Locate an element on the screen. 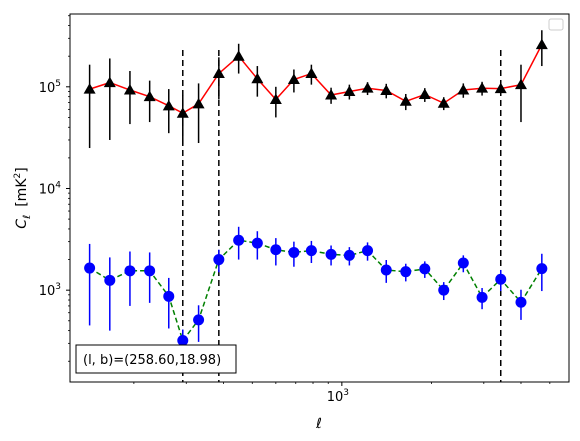 Image resolution: width=580 pixels, height=441 pixels. y-axis-label: Cℓ [mK2] is located at coordinates (23, 197).